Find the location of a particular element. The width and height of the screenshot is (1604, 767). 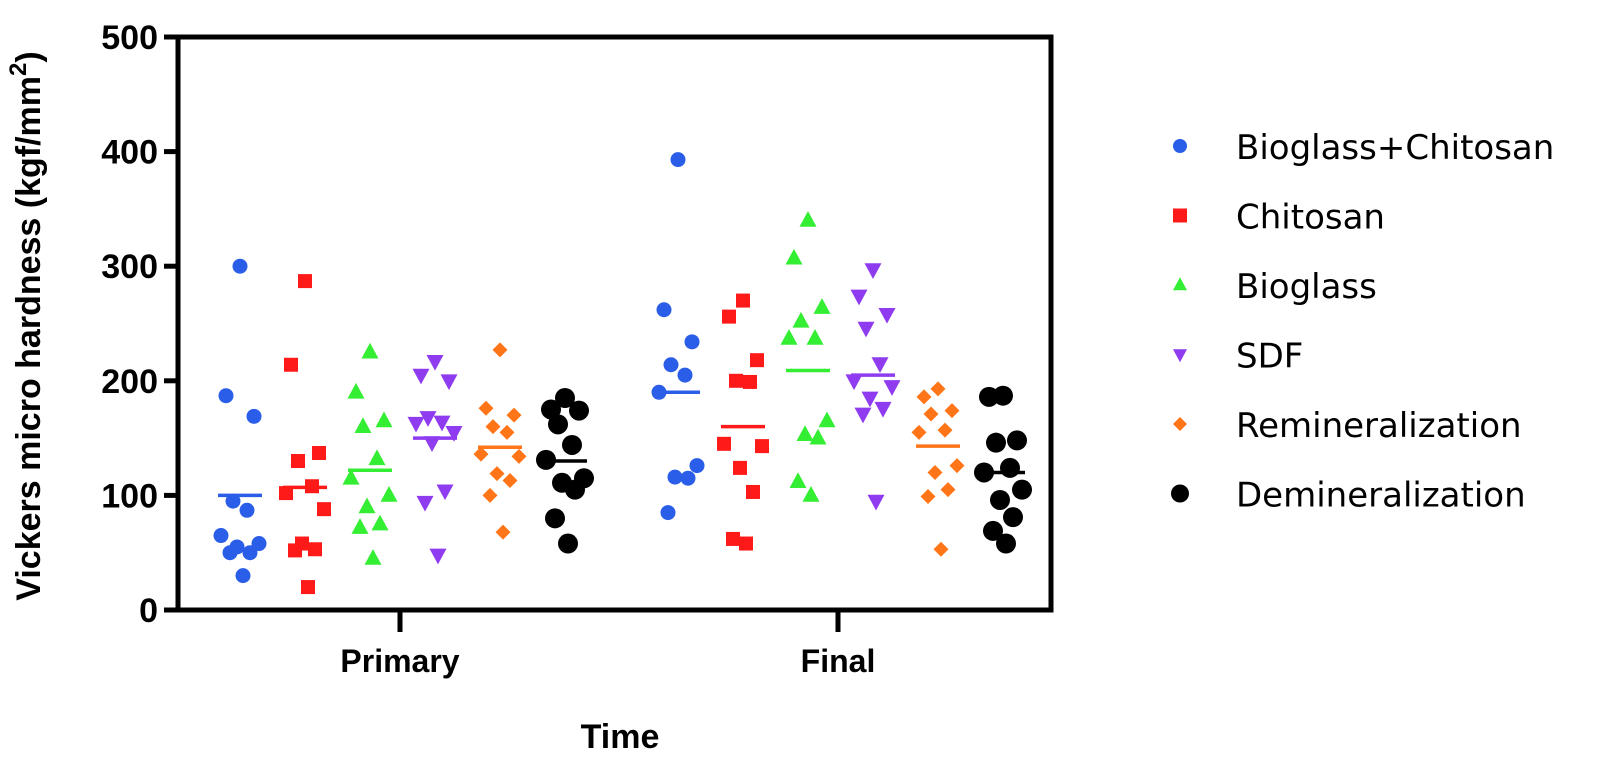

x-tick-label-final: Final is located at coordinates (838, 661).